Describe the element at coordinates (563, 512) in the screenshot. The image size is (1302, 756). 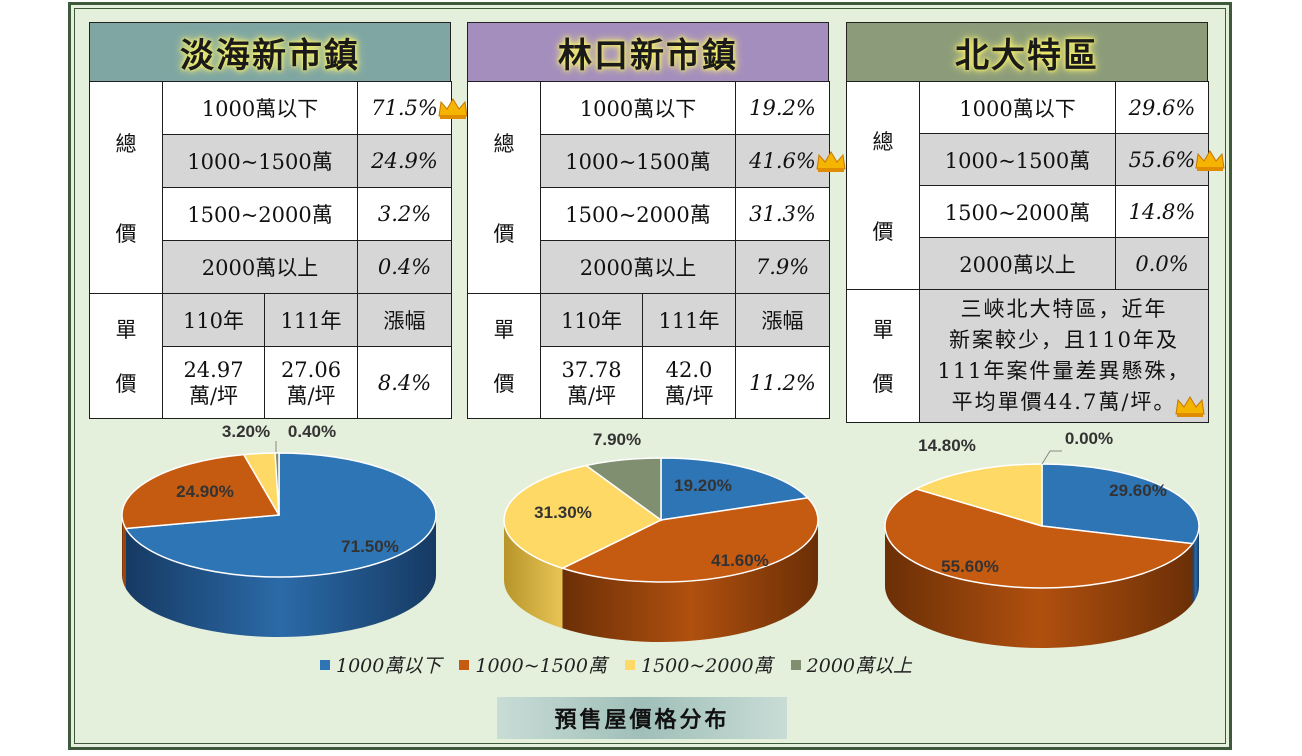
I see `slice-label: 31.30%` at that location.